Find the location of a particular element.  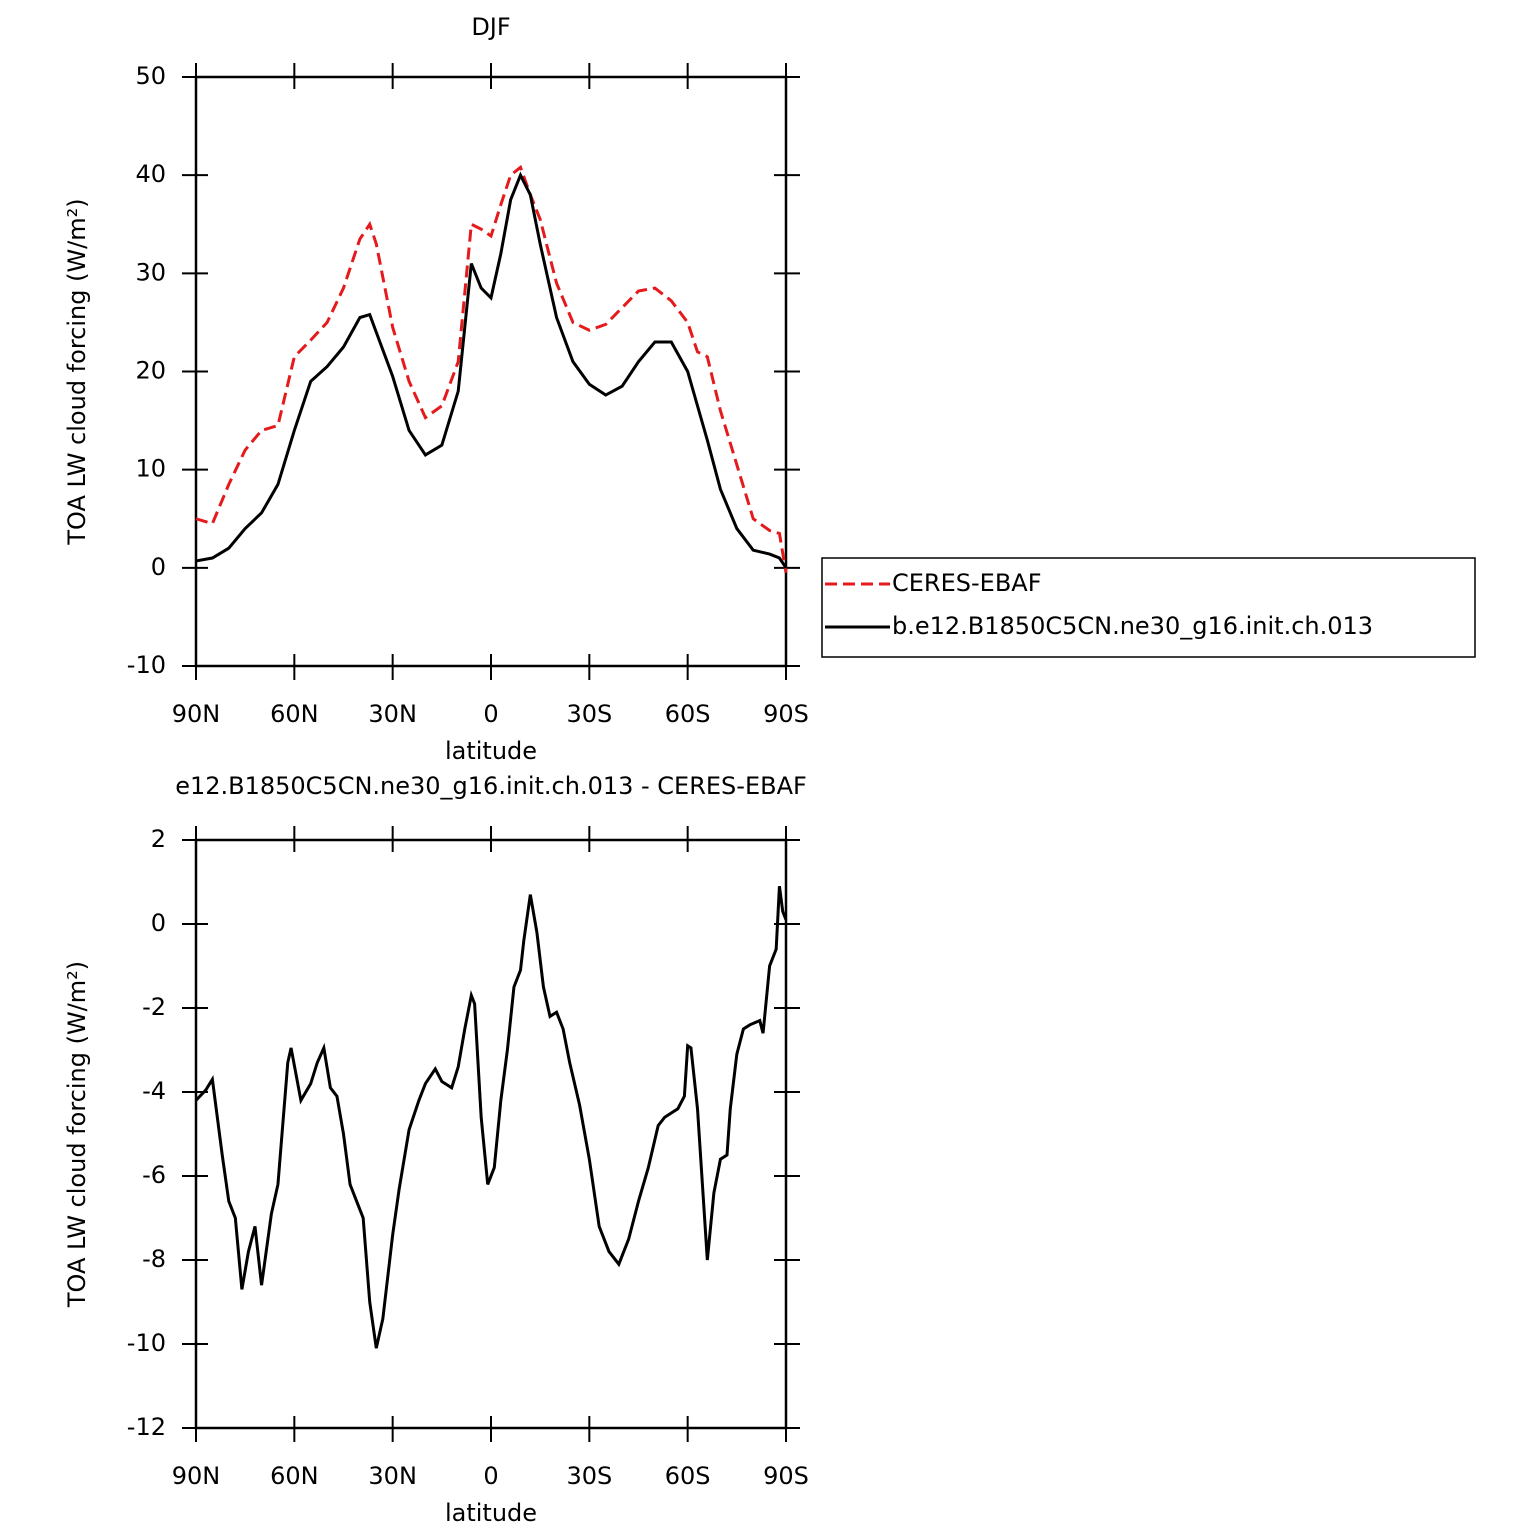

y-tick-label: -6 is located at coordinates (154, 1175).